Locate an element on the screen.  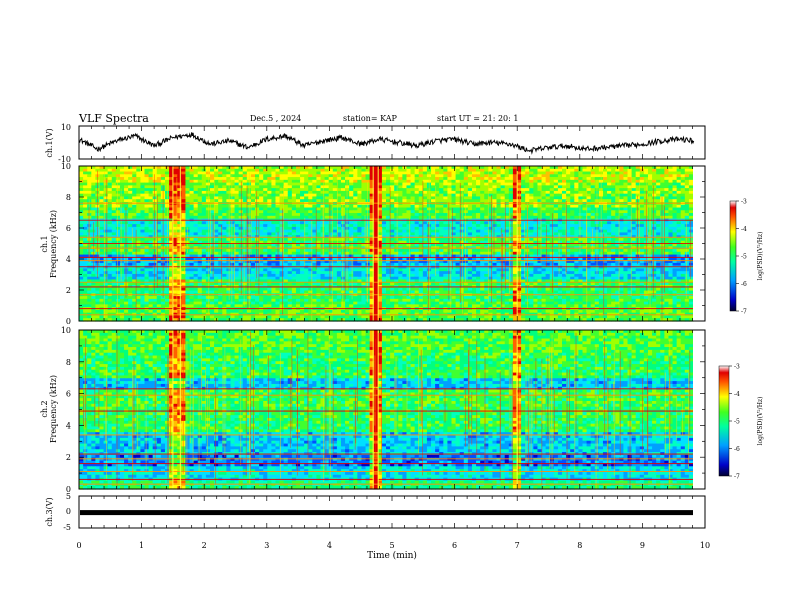
ch1-colorbar-label: log(PSD)(V²/Hz) is located at coordinates (760, 256).